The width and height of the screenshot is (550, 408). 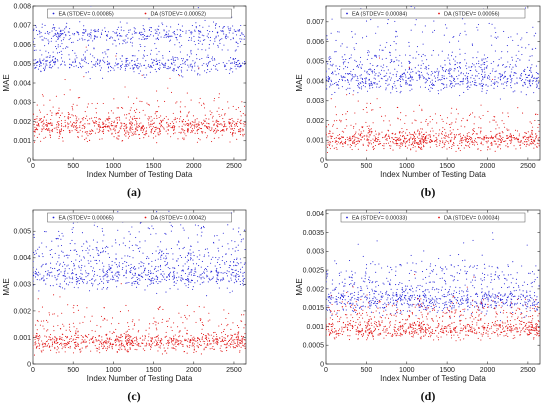 What do you see at coordinates (379, 15) in the screenshot?
I see `legend-entry: EA (STDEV= 0.00084)` at bounding box center [379, 15].